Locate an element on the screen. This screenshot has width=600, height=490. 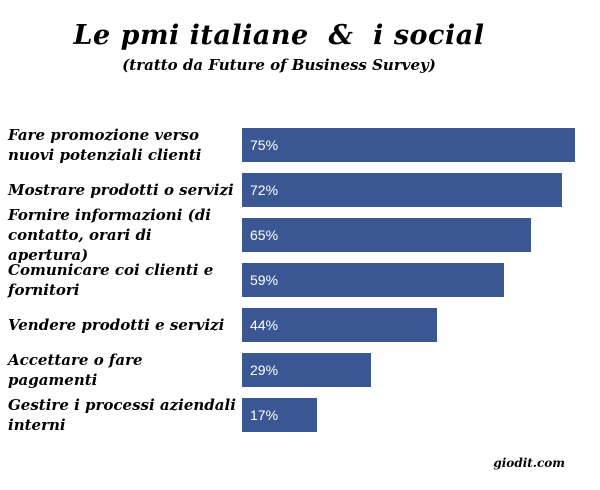
source-credit: giodit.com is located at coordinates (529, 463).